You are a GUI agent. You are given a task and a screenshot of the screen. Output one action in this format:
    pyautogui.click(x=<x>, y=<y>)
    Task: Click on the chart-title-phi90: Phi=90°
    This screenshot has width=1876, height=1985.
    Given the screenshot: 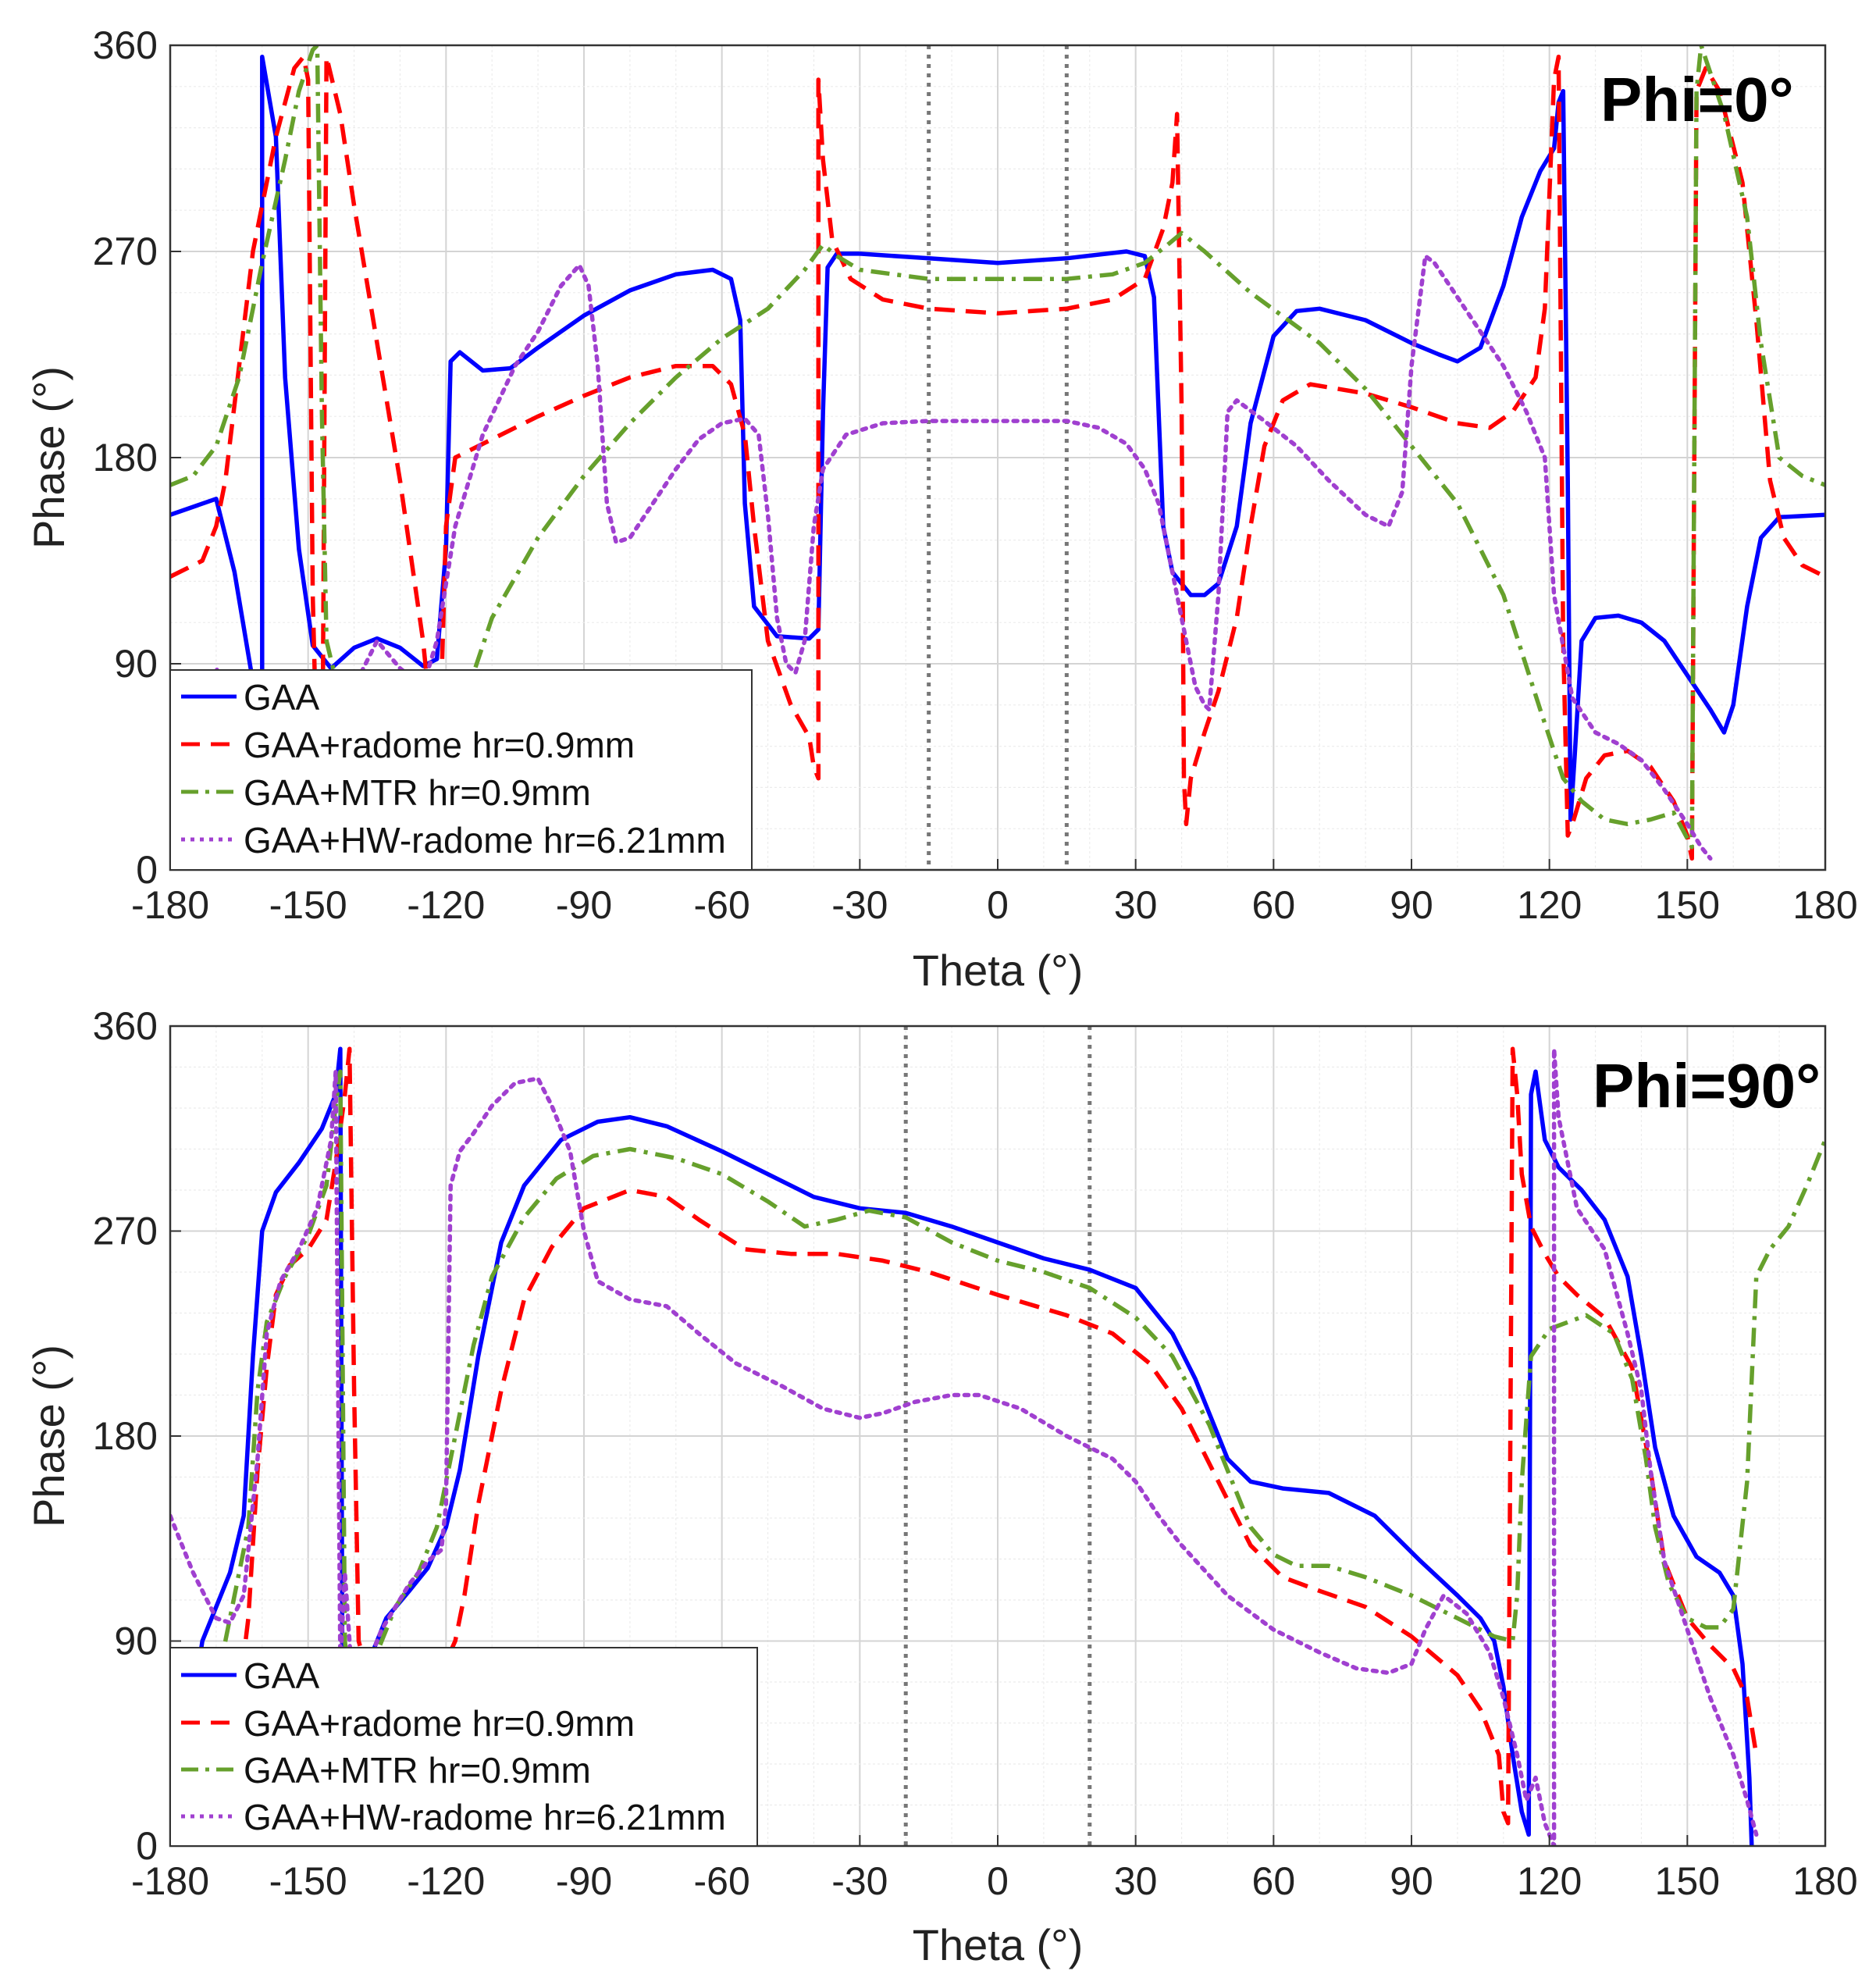 What is the action you would take?
    pyautogui.click(x=1707, y=1086)
    